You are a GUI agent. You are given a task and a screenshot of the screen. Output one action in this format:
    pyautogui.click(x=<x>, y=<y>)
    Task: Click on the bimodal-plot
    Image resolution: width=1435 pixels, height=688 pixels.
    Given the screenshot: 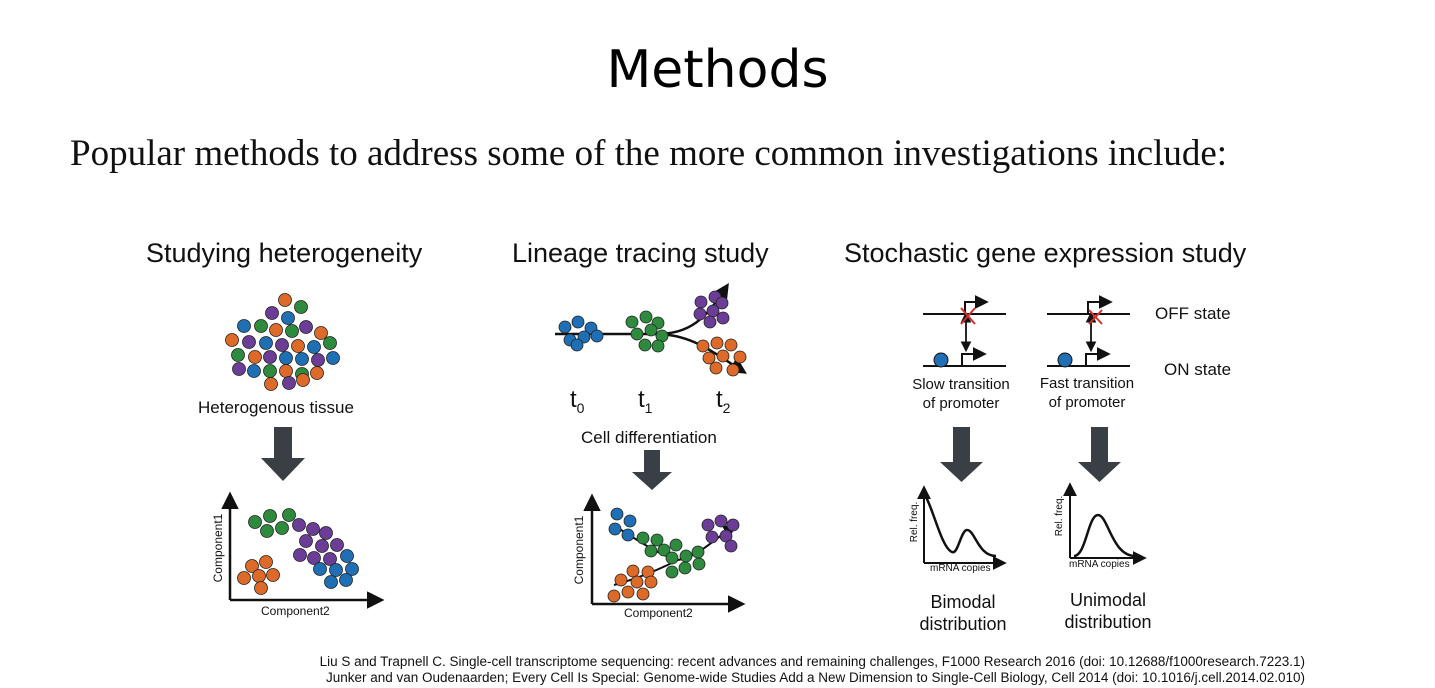 What is the action you would take?
    pyautogui.click(x=962, y=527)
    